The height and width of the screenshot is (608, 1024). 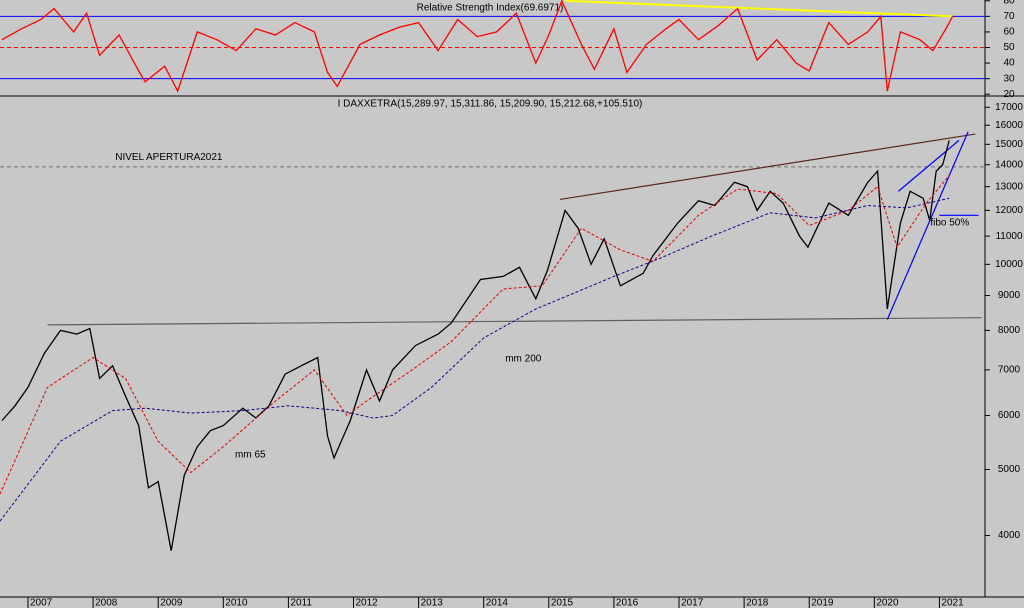 I want to click on rsi-title: Relative Strength Index(69.6971), so click(x=490, y=8).